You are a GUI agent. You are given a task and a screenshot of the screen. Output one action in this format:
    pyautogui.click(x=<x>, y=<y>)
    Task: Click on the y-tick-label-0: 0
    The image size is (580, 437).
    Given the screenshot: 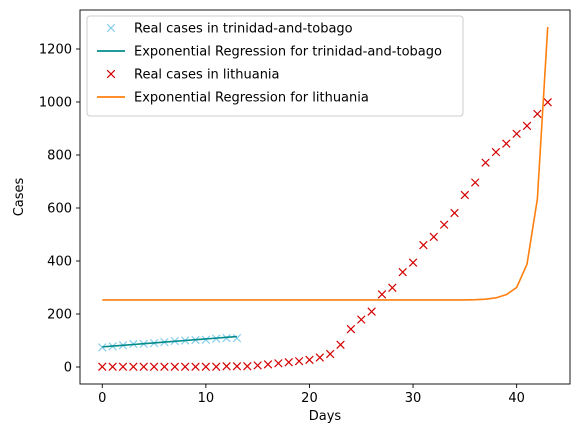 What is the action you would take?
    pyautogui.click(x=68, y=368)
    